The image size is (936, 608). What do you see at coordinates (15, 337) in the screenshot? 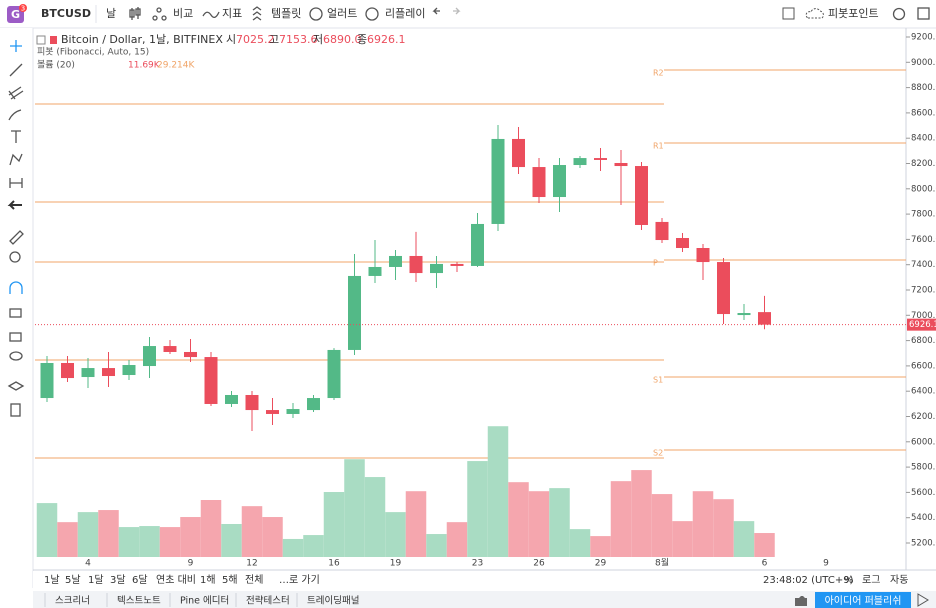
I see `lock-tool` at bounding box center [15, 337].